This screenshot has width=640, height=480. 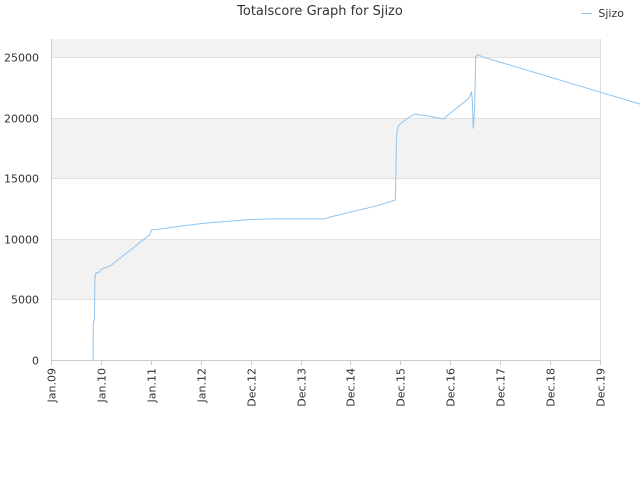 What do you see at coordinates (587, 13) in the screenshot?
I see `legend-swatch-sjizo` at bounding box center [587, 13].